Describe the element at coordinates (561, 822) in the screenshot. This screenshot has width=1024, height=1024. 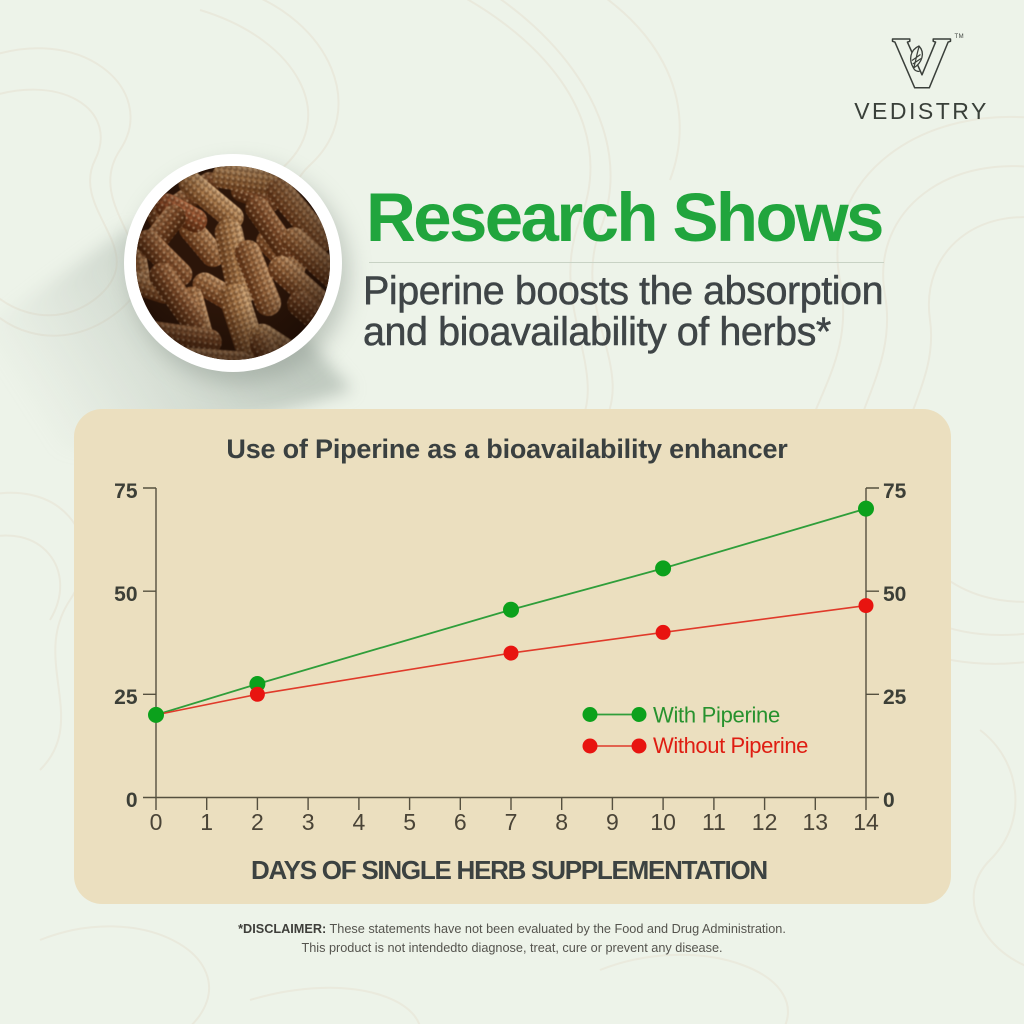
I see `svg-text: 8` at that location.